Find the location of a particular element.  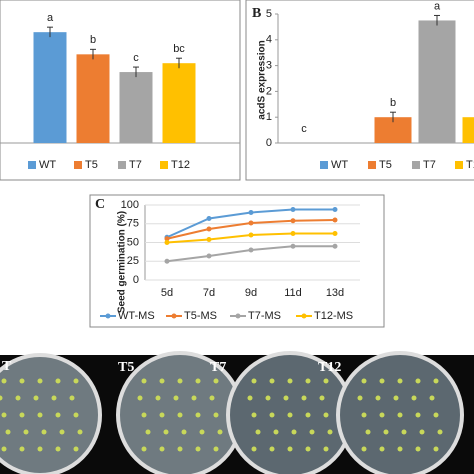

legend-label: T5-MS is located at coordinates (200, 316).